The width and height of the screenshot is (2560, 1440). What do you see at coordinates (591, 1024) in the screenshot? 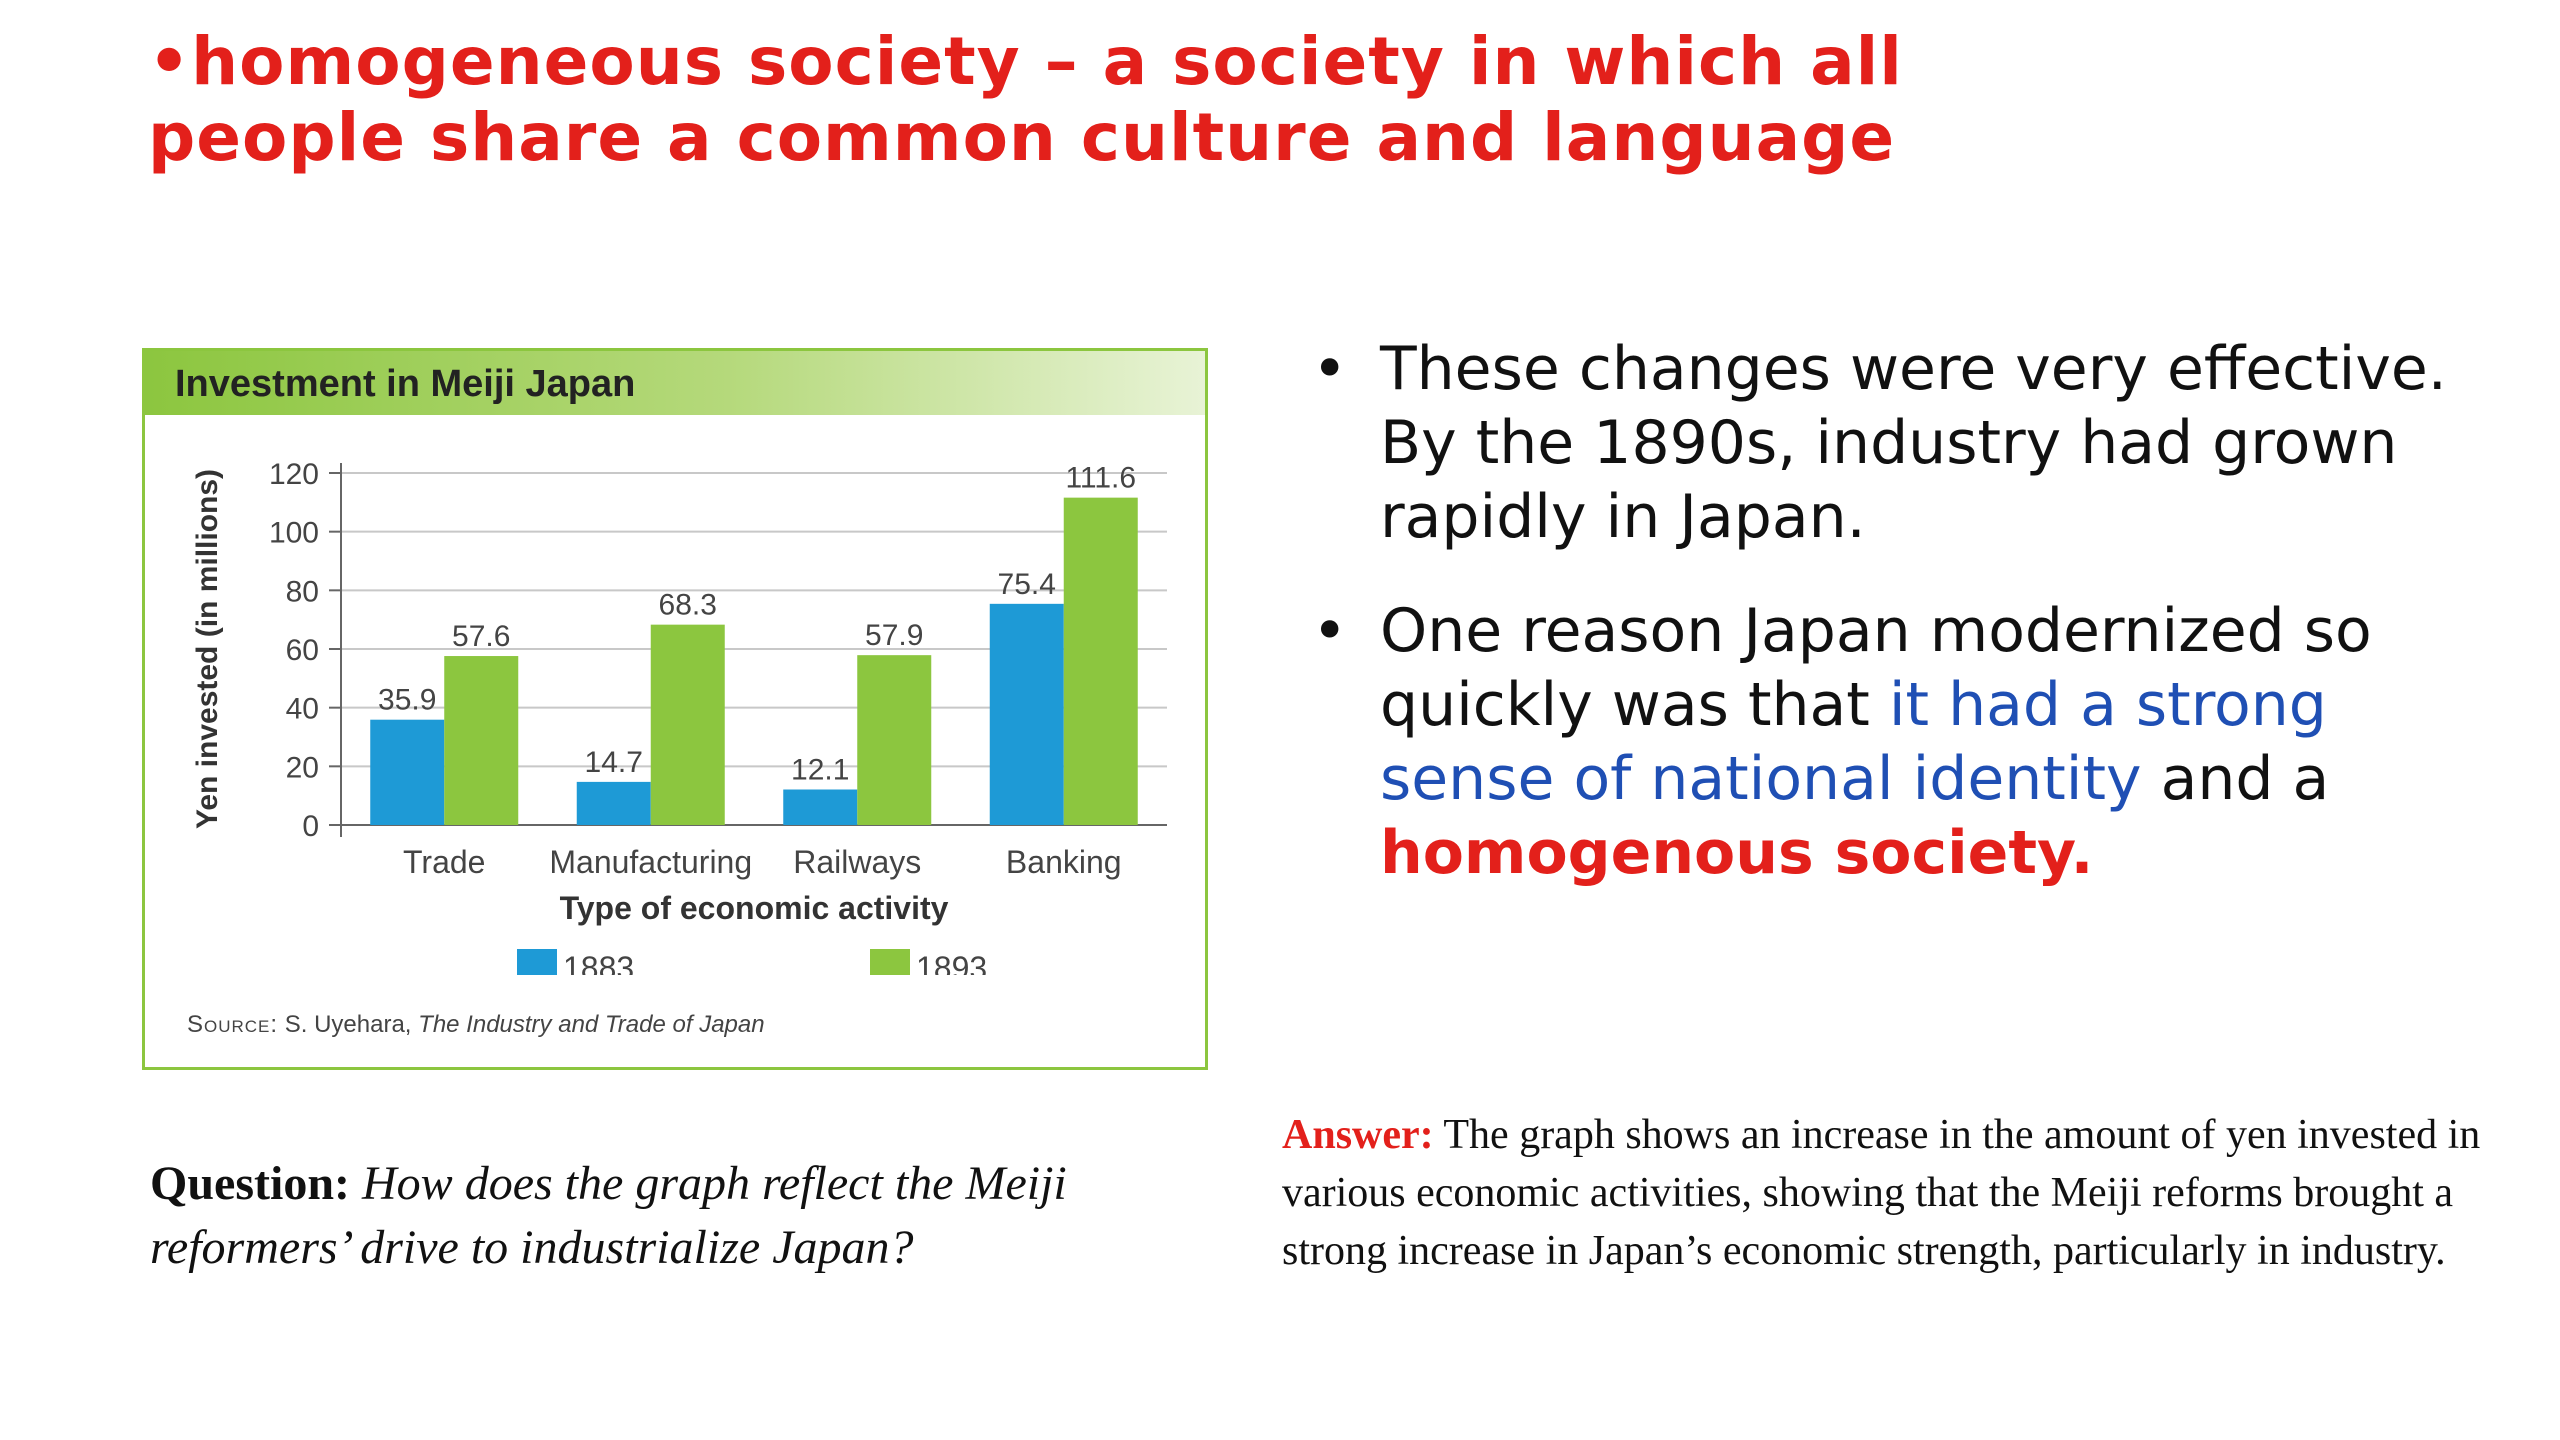
I see `source-title: The Industry and Trade of Japan` at bounding box center [591, 1024].